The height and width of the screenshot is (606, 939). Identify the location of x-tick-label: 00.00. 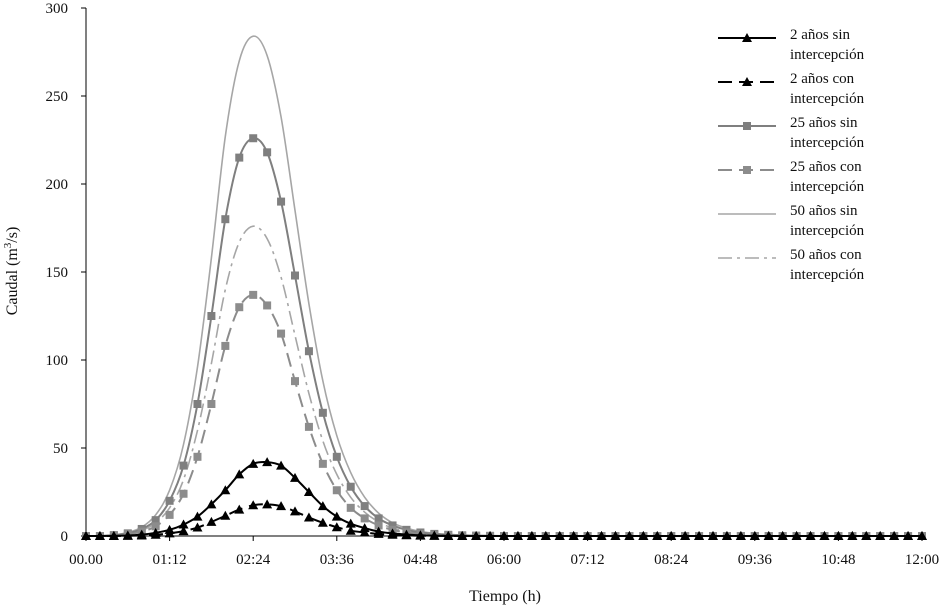
(86, 560).